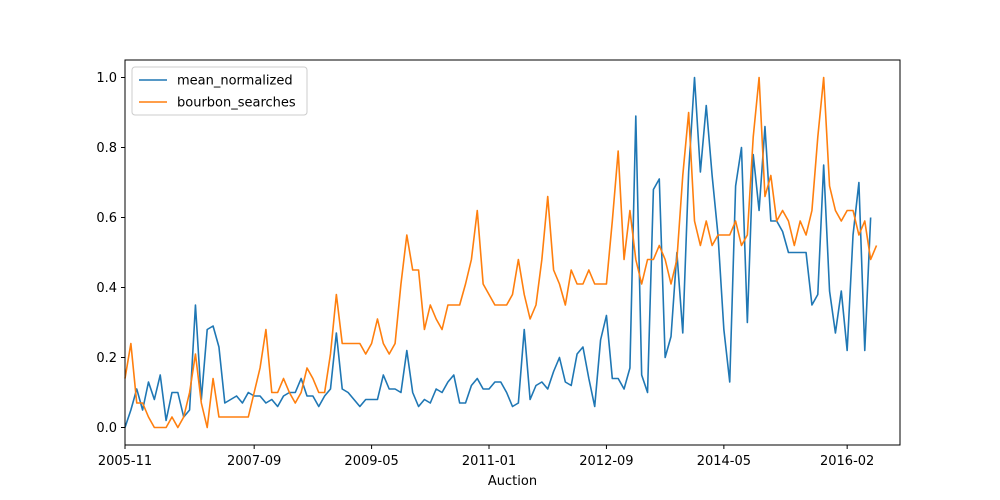 The height and width of the screenshot is (500, 1000). What do you see at coordinates (512, 481) in the screenshot?
I see `x-axis-label: Auction` at bounding box center [512, 481].